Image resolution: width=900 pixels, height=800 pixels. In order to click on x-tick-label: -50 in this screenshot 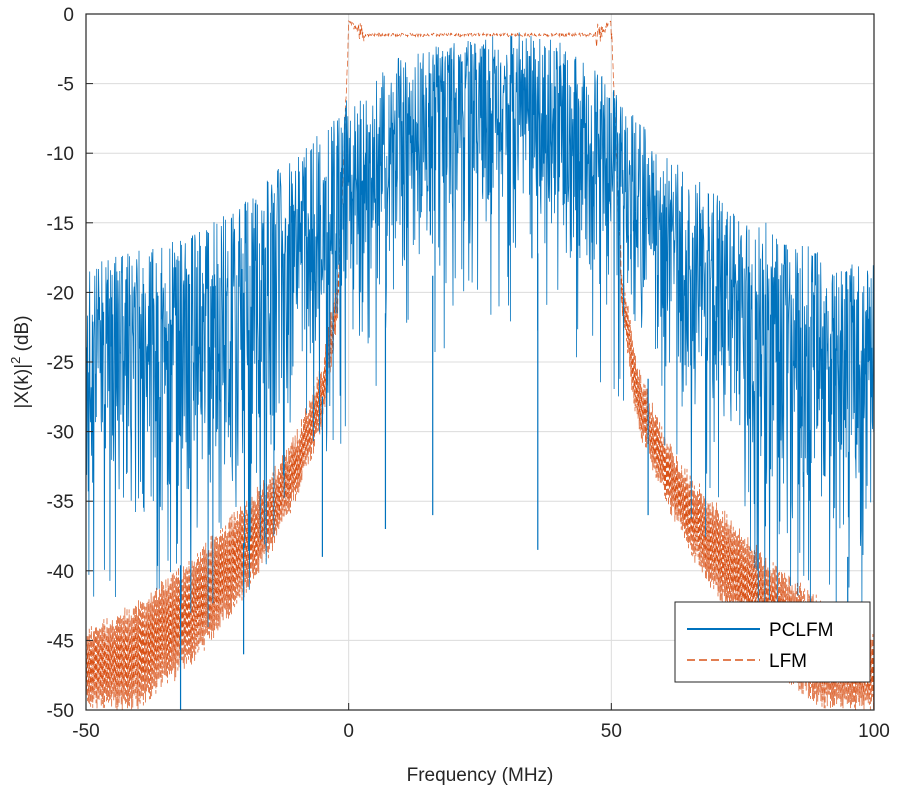, I will do `click(85, 731)`.